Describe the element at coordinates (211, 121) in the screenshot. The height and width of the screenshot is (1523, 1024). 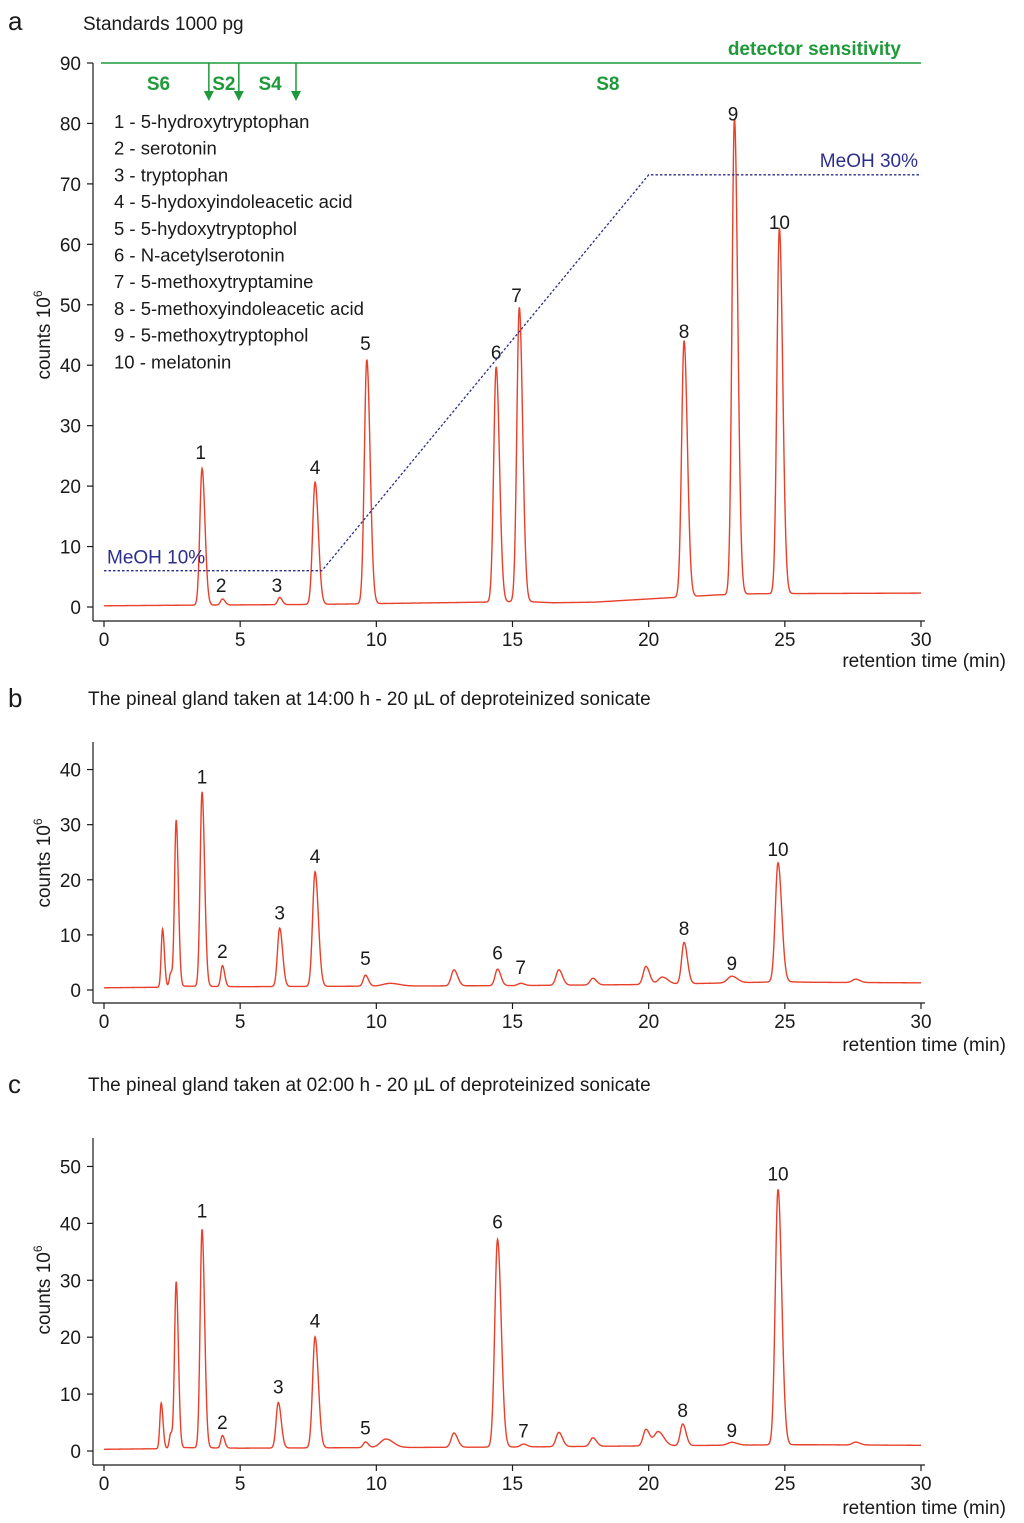
I see `legend-item: 1 - 5-hydroxytryptophan` at that location.